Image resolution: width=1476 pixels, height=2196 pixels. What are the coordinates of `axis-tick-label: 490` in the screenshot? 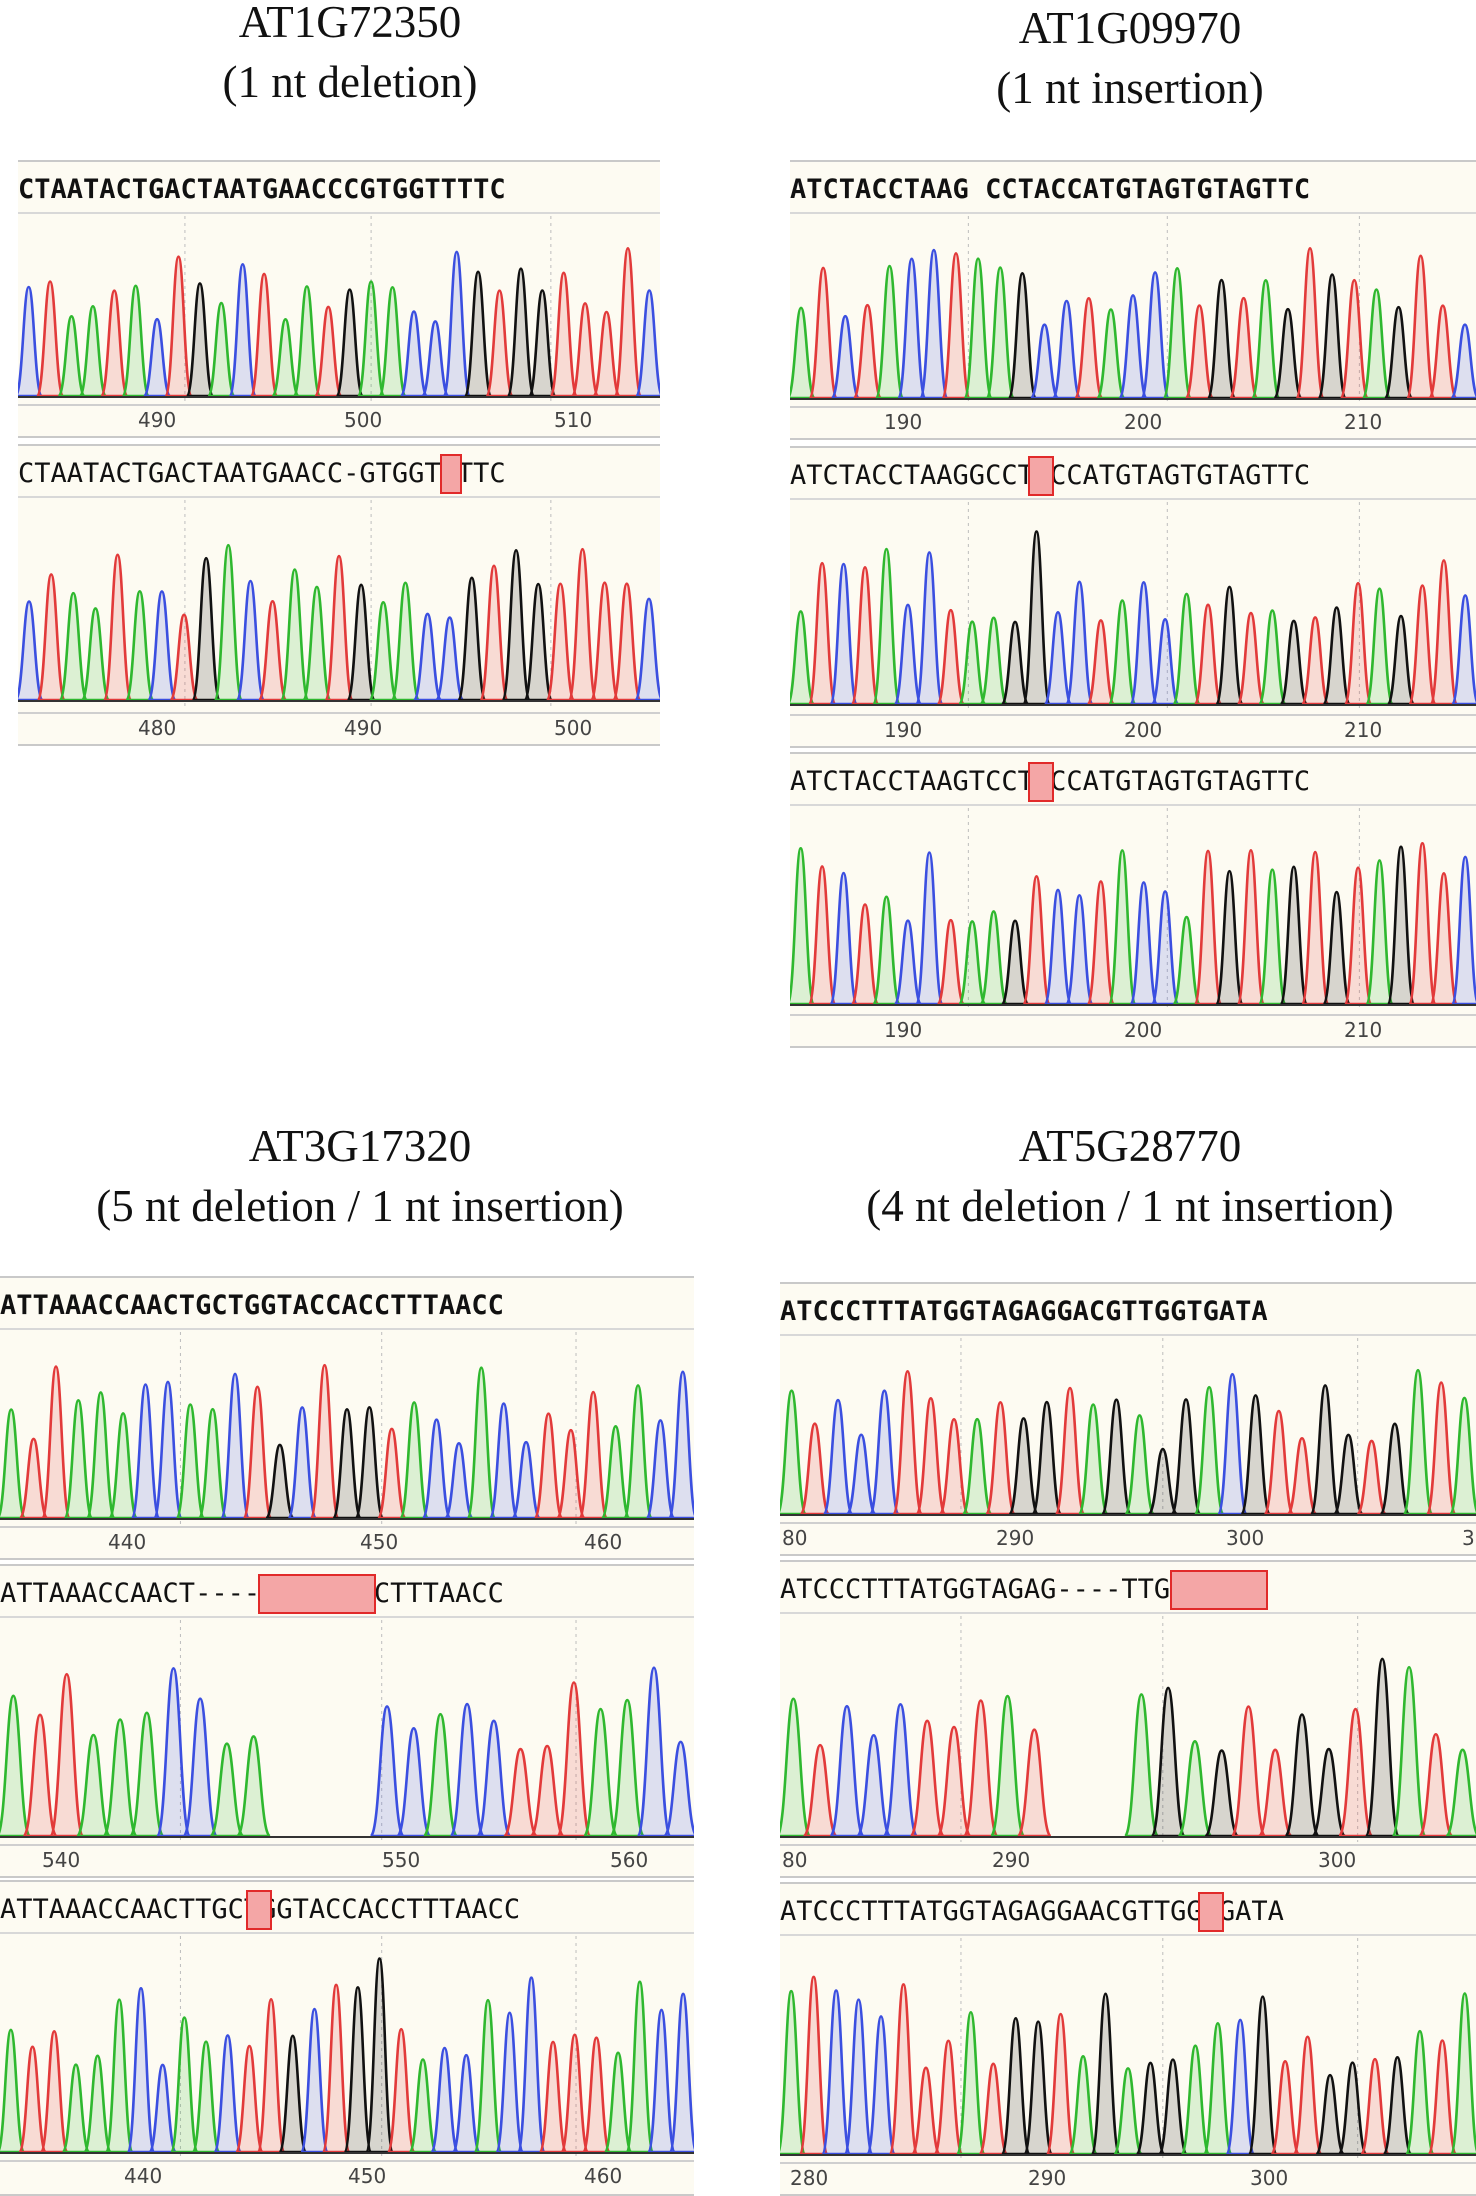 It's located at (363, 728).